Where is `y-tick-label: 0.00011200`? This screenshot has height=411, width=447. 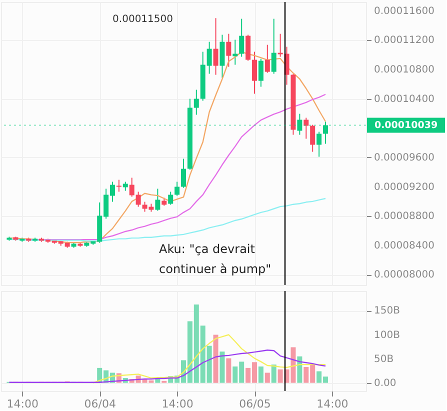
y-tick-label: 0.00011200 is located at coordinates (404, 40).